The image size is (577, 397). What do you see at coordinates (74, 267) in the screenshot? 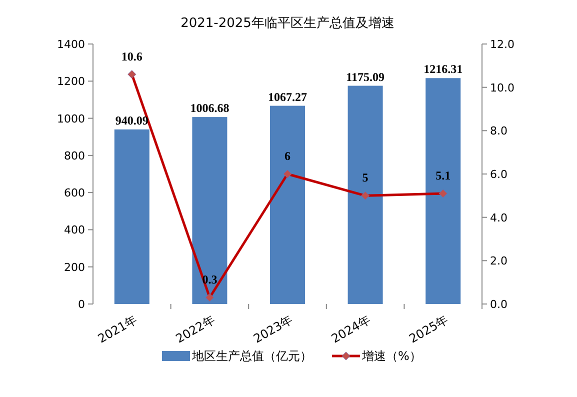
I see `y-tick-label: 200` at bounding box center [74, 267].